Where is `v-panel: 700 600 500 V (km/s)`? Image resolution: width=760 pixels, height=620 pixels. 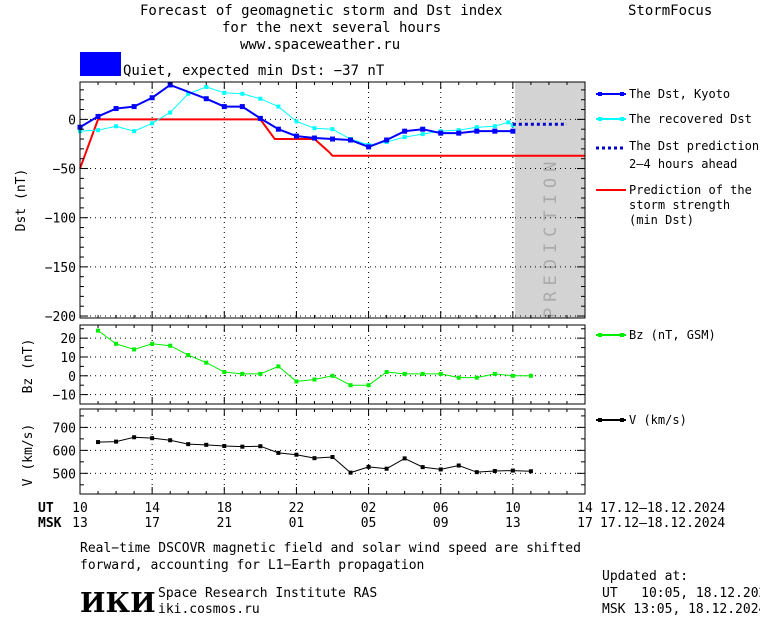 v-panel: 700 600 500 V (km/s) is located at coordinates (303, 451).